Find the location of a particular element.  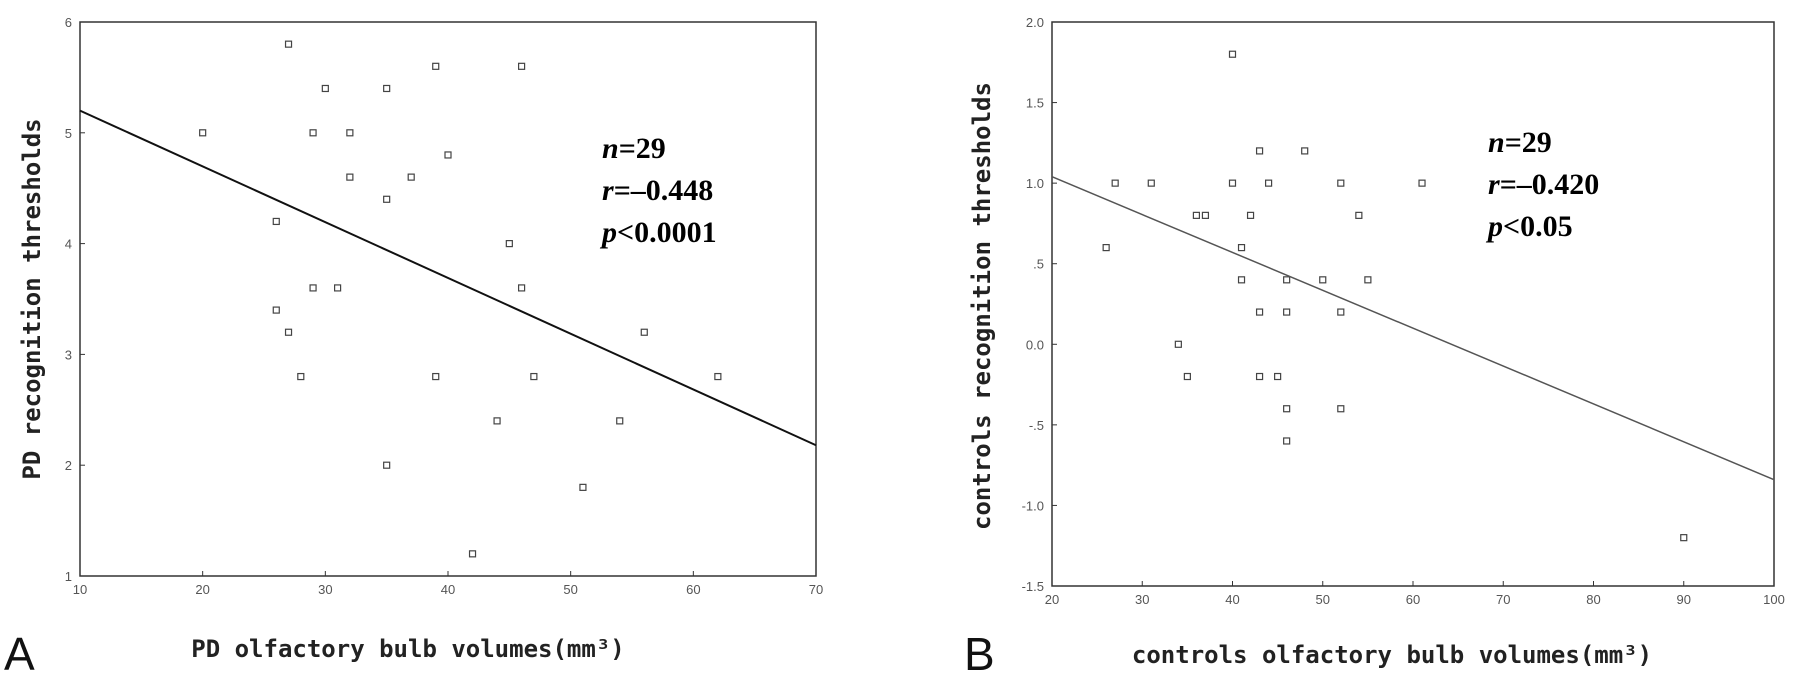

panel-b-y-tick-label: -1.5 is located at coordinates (1033, 586).